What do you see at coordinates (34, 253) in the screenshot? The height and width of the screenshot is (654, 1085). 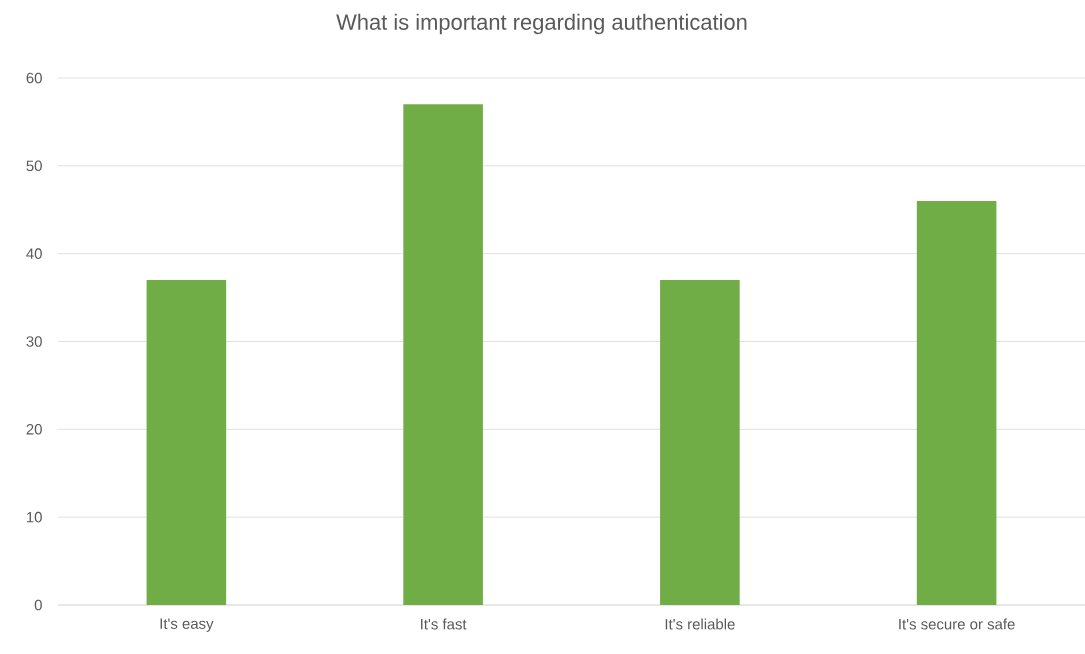 I see `y-tick-label: 40` at bounding box center [34, 253].